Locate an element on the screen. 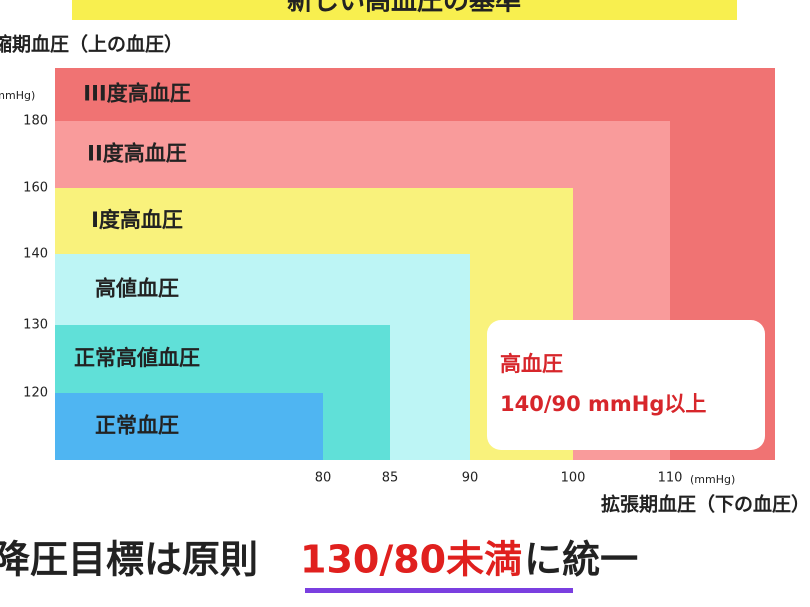 Image resolution: width=810 pixels, height=607 pixels. region-label: 正常高値血圧 is located at coordinates (137, 358).